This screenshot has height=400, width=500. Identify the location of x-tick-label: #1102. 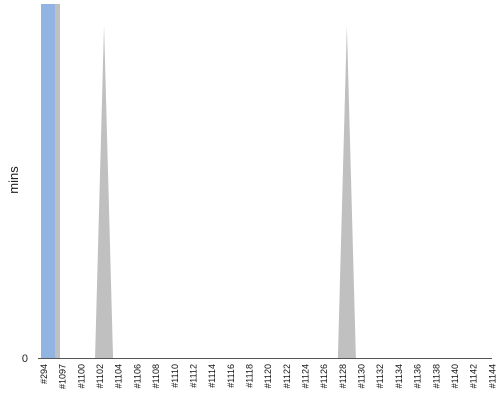
(100, 376).